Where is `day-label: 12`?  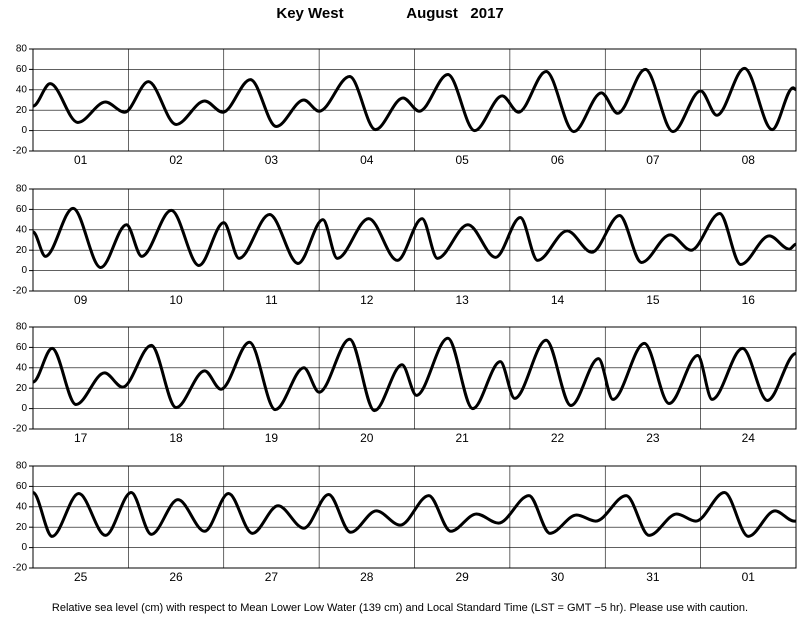 day-label: 12 is located at coordinates (367, 300).